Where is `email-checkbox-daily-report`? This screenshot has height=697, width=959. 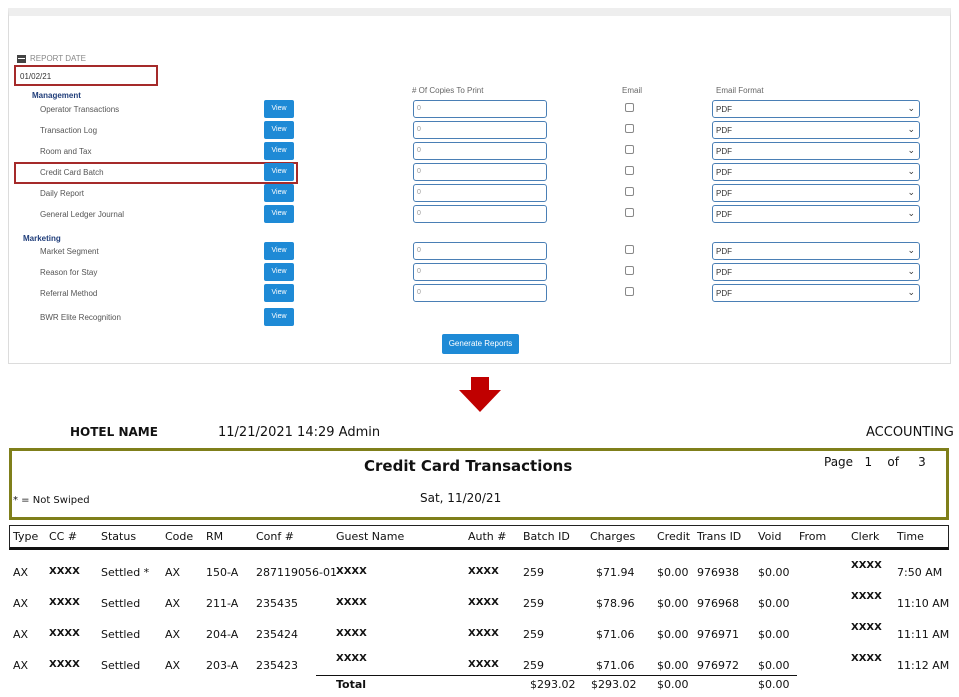
email-checkbox-daily-report is located at coordinates (629, 191).